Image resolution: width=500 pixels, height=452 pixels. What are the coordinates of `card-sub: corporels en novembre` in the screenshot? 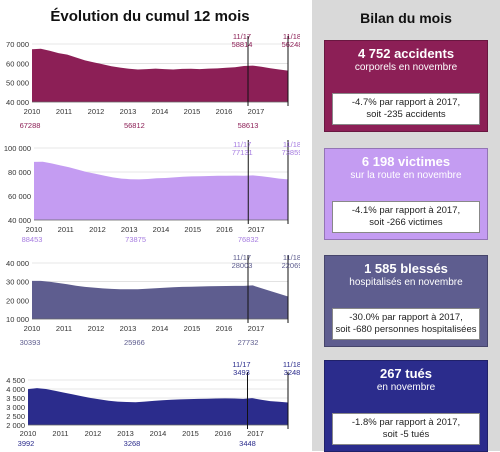 It's located at (406, 67).